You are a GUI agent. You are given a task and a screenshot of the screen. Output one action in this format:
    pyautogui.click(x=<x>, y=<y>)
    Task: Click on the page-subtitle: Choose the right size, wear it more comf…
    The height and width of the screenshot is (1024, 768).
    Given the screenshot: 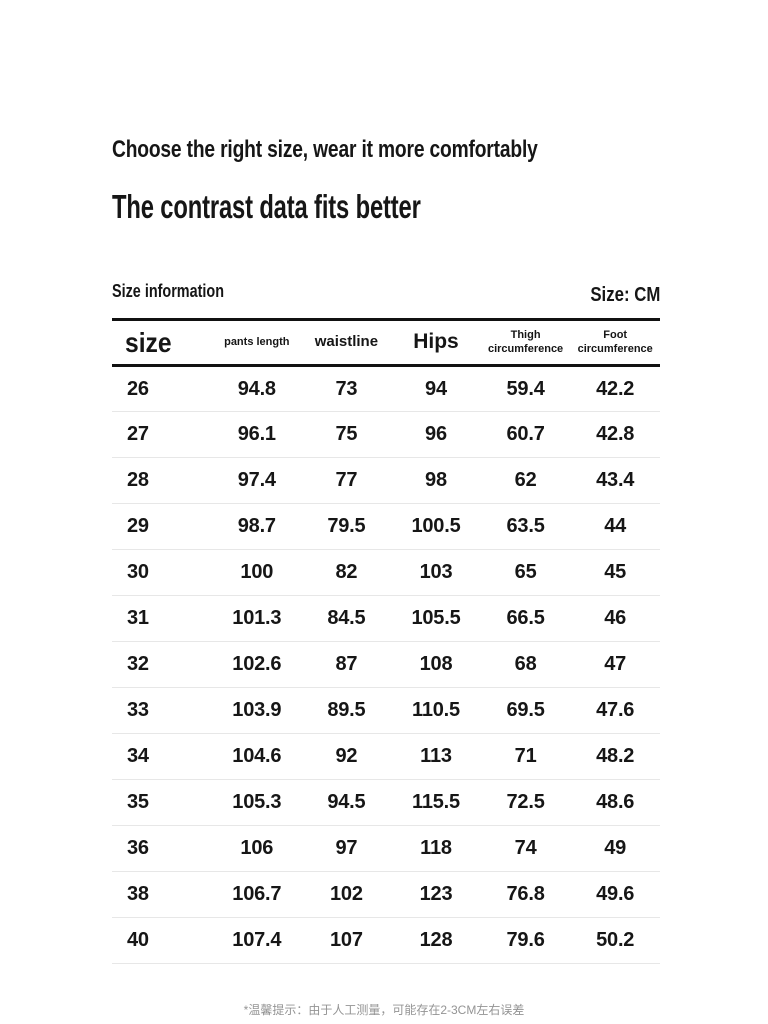 What is the action you would take?
    pyautogui.click(x=325, y=149)
    